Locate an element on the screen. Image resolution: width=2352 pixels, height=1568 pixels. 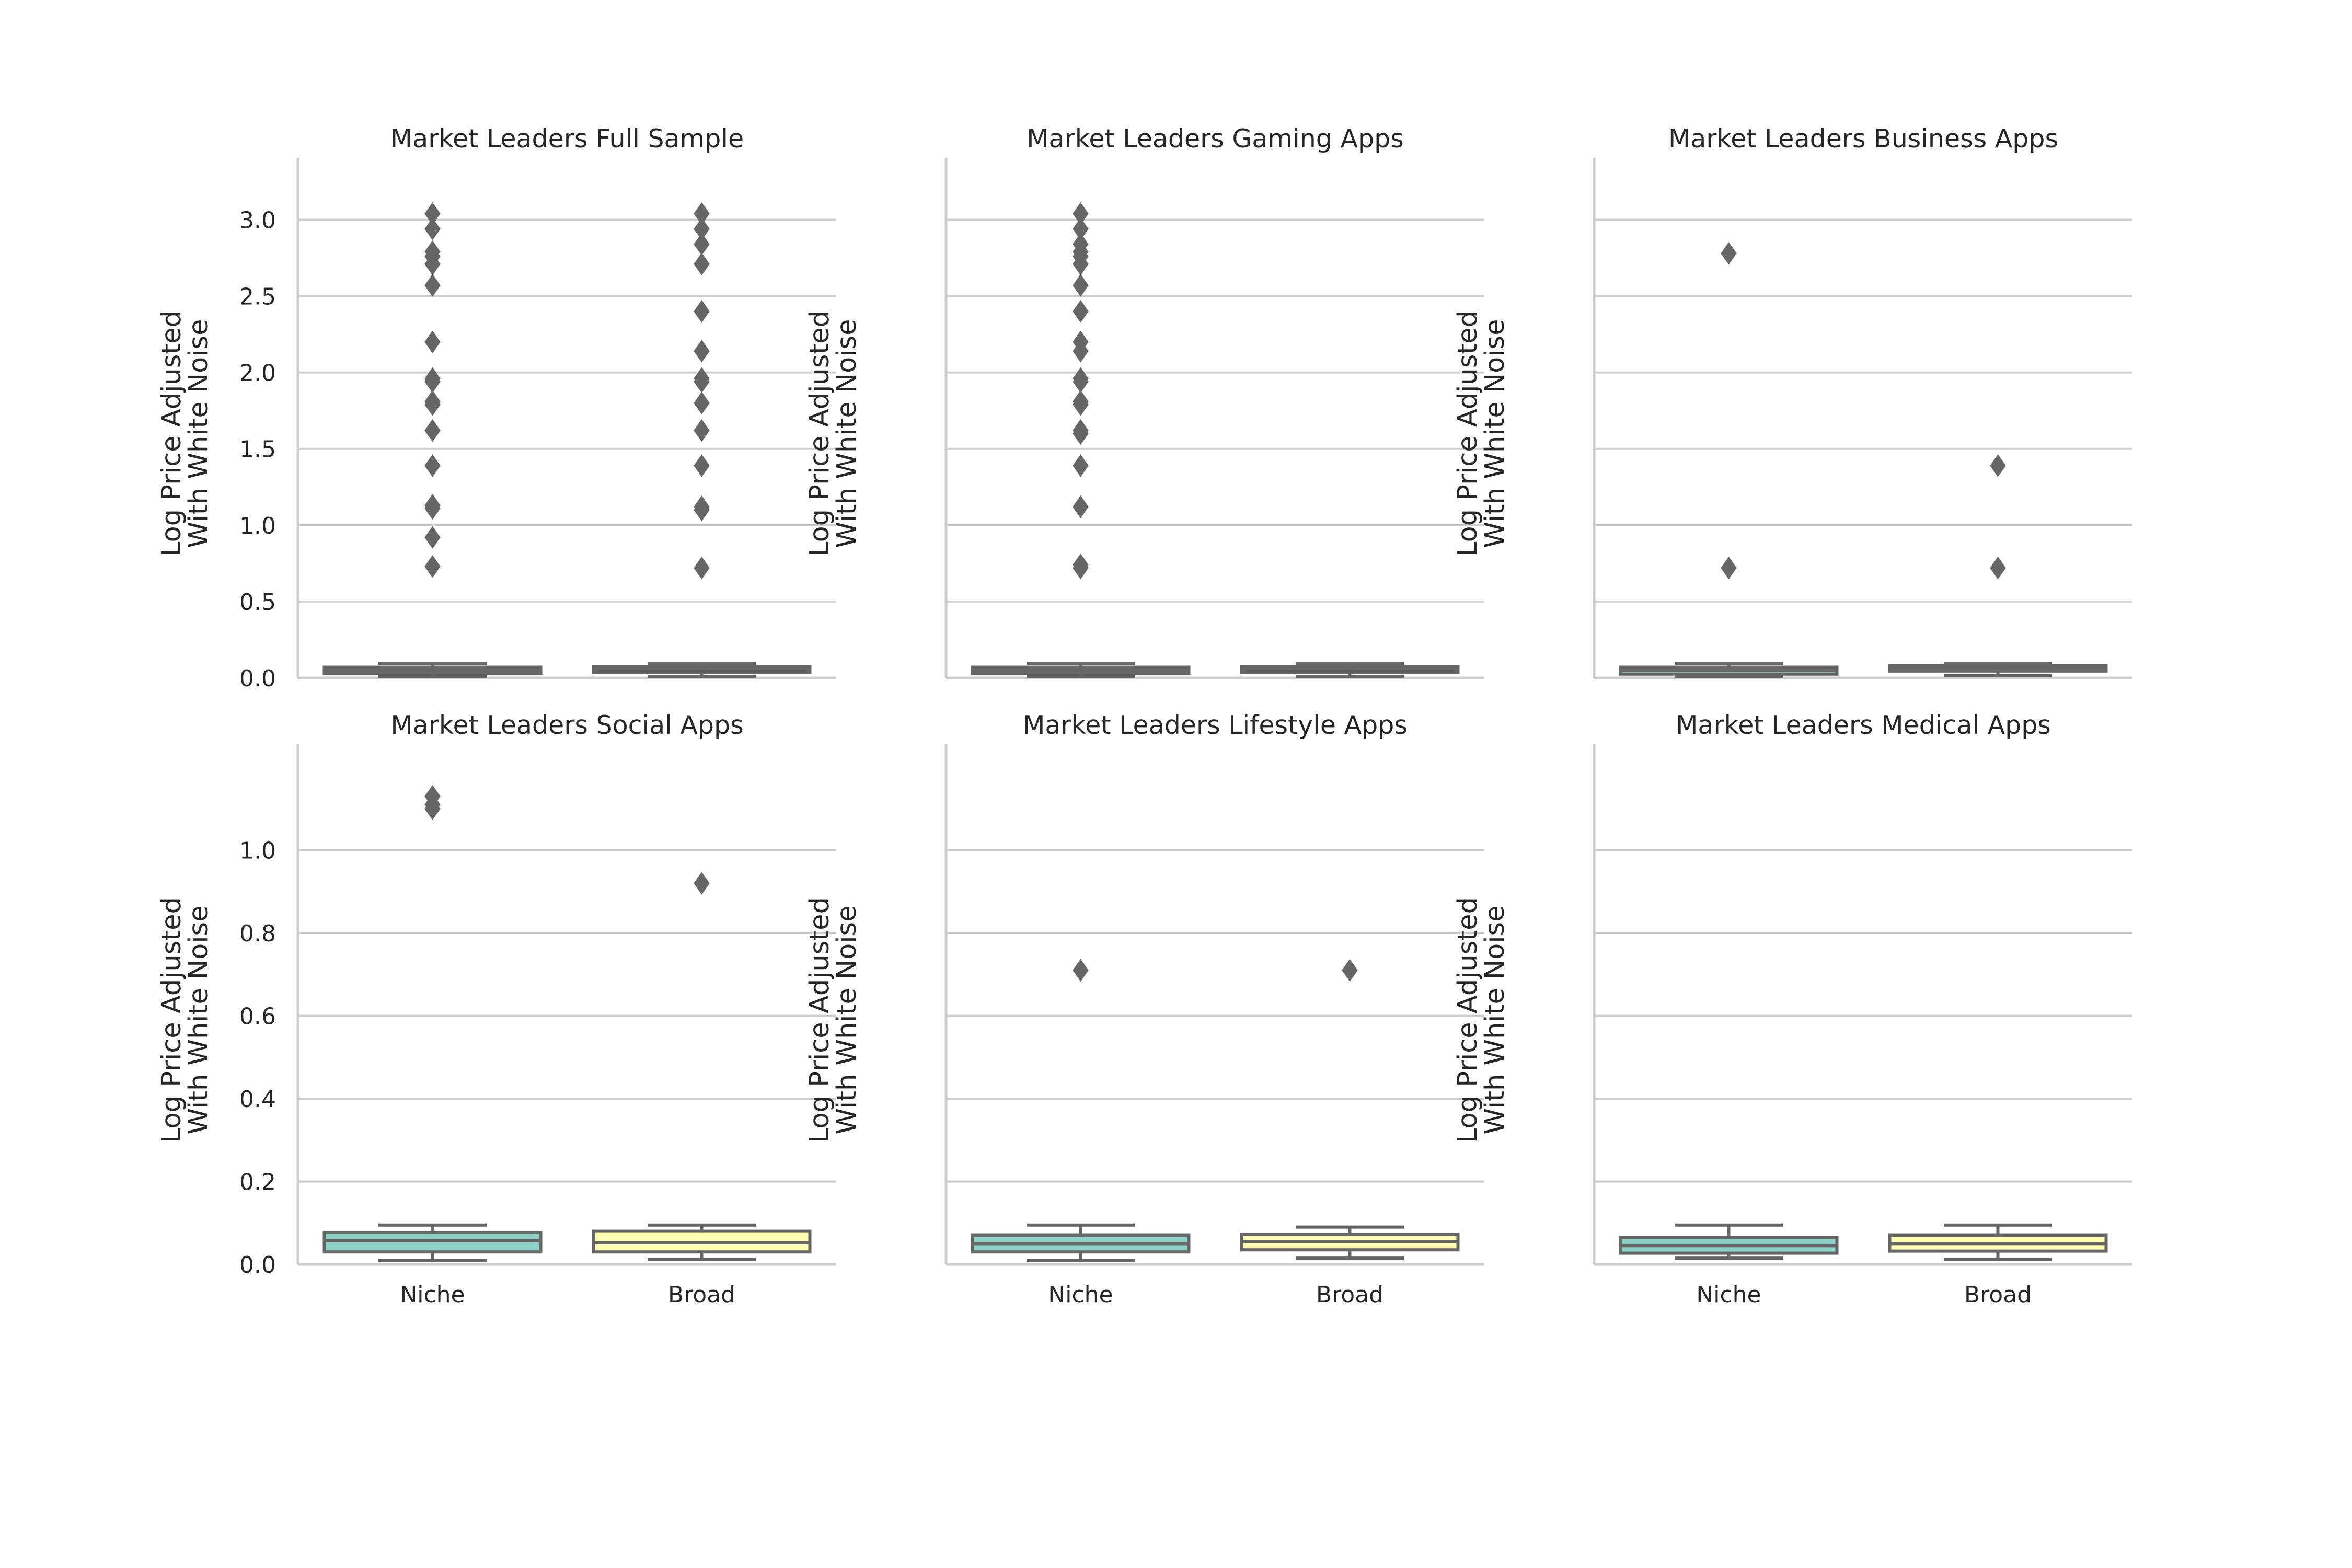
y-tick-label: 0.6 is located at coordinates (257, 1017).